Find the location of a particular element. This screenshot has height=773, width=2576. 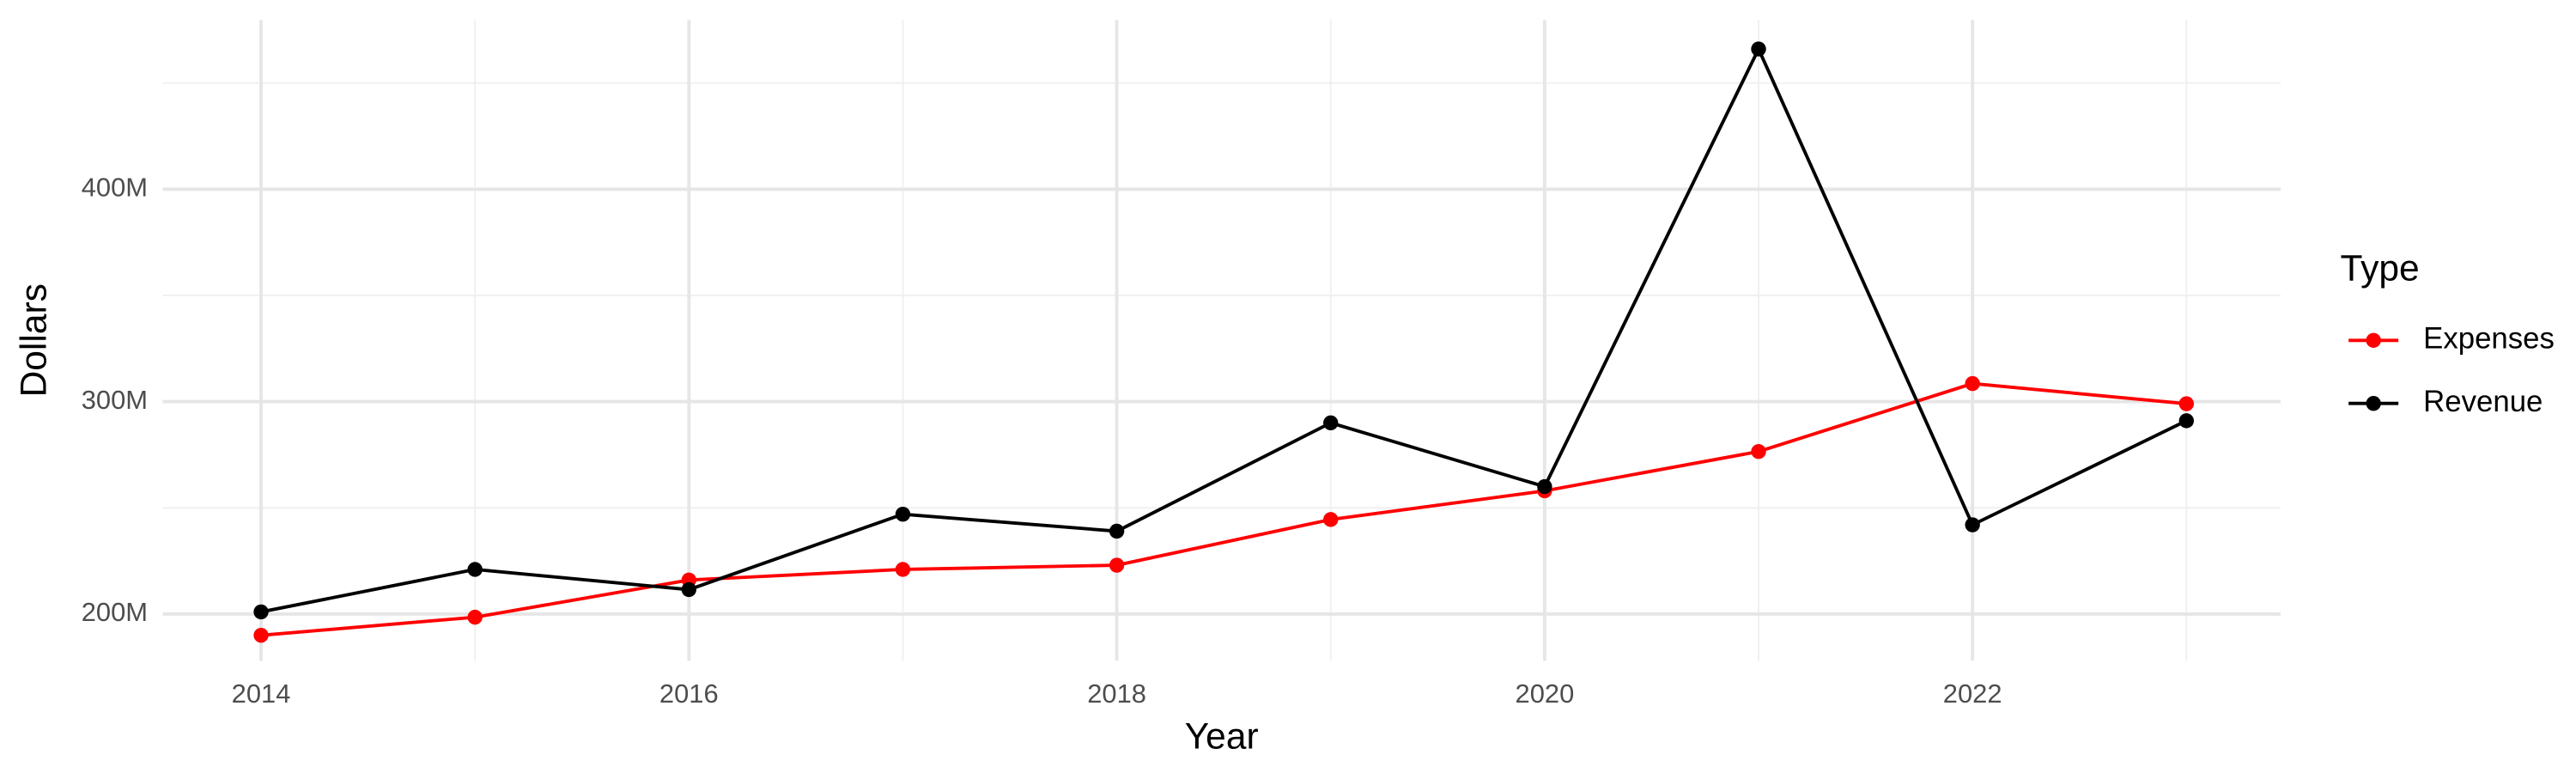

y-tick-label: 300M is located at coordinates (115, 400).